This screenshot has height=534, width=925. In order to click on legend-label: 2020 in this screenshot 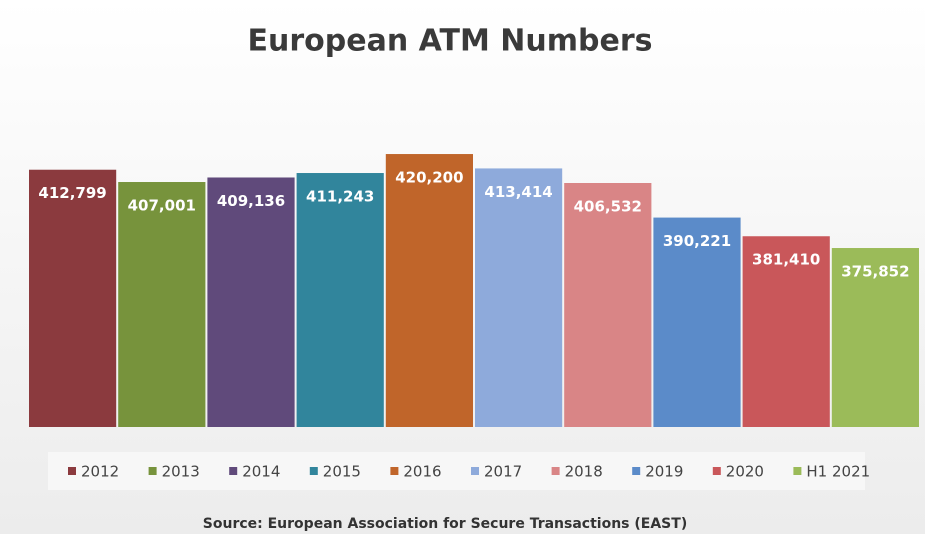, I will do `click(745, 472)`.